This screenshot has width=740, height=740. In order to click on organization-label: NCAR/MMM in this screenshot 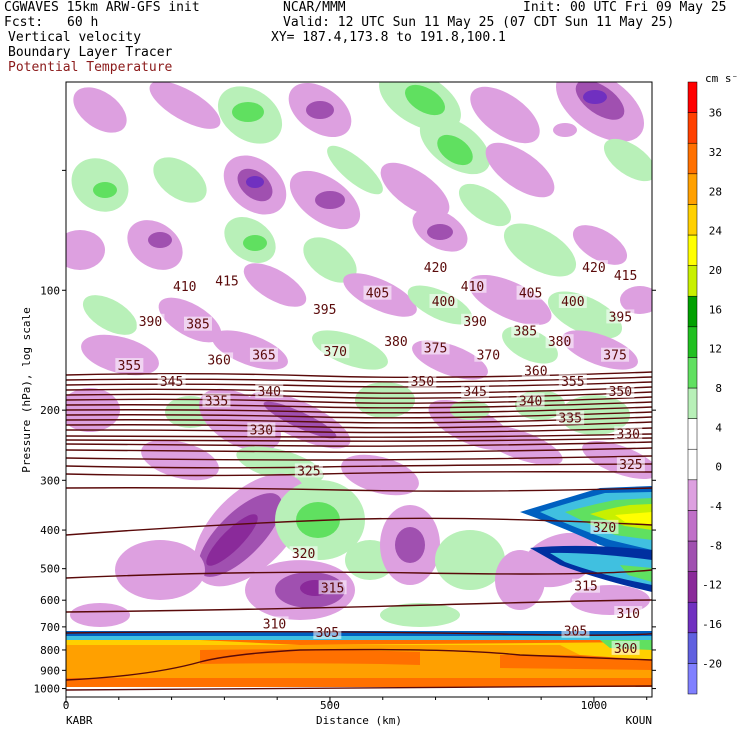, I will do `click(314, 7)`.